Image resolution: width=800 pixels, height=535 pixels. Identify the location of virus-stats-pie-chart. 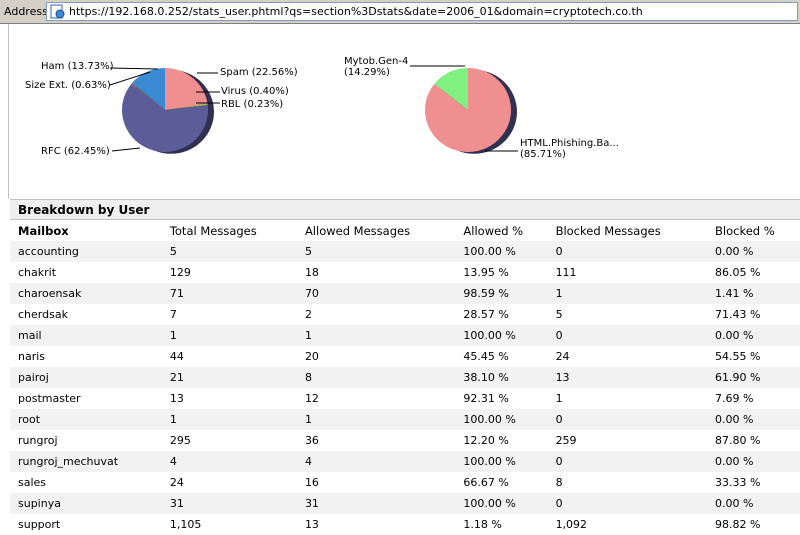
(464, 109).